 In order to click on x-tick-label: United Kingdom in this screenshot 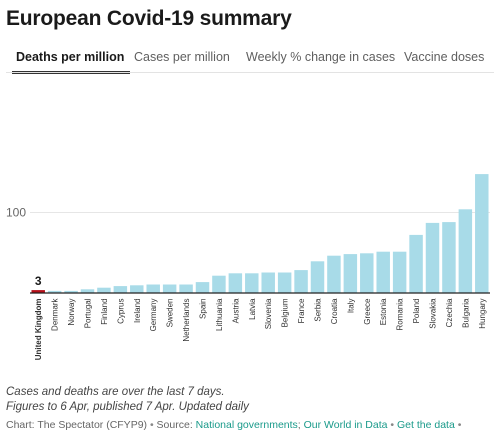, I will do `click(38, 330)`.